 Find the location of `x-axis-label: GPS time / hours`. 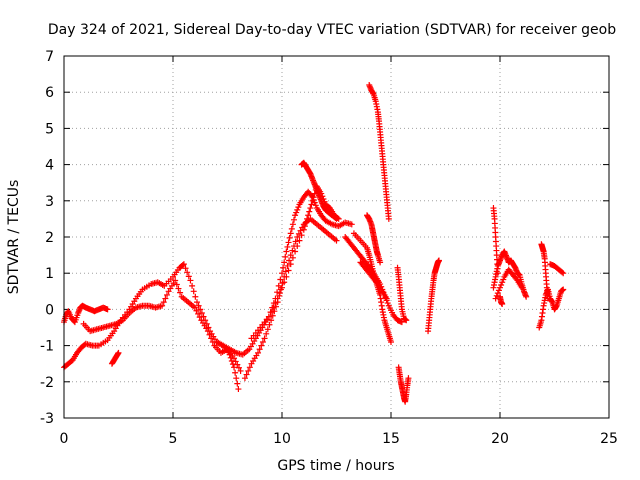

x-axis-label: GPS time / hours is located at coordinates (335, 466).